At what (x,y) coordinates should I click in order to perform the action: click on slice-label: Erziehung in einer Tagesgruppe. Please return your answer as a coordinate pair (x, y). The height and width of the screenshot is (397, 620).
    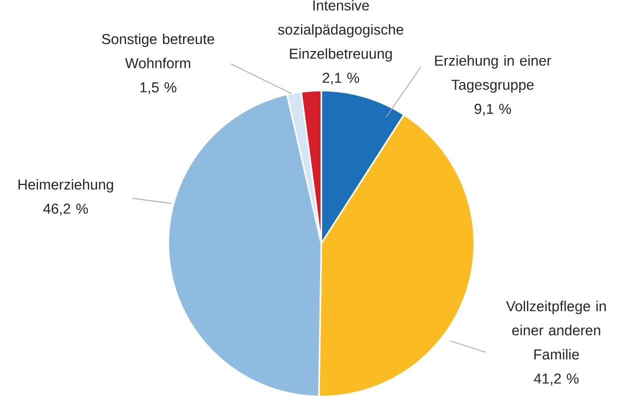
    Looking at the image, I should click on (493, 74).